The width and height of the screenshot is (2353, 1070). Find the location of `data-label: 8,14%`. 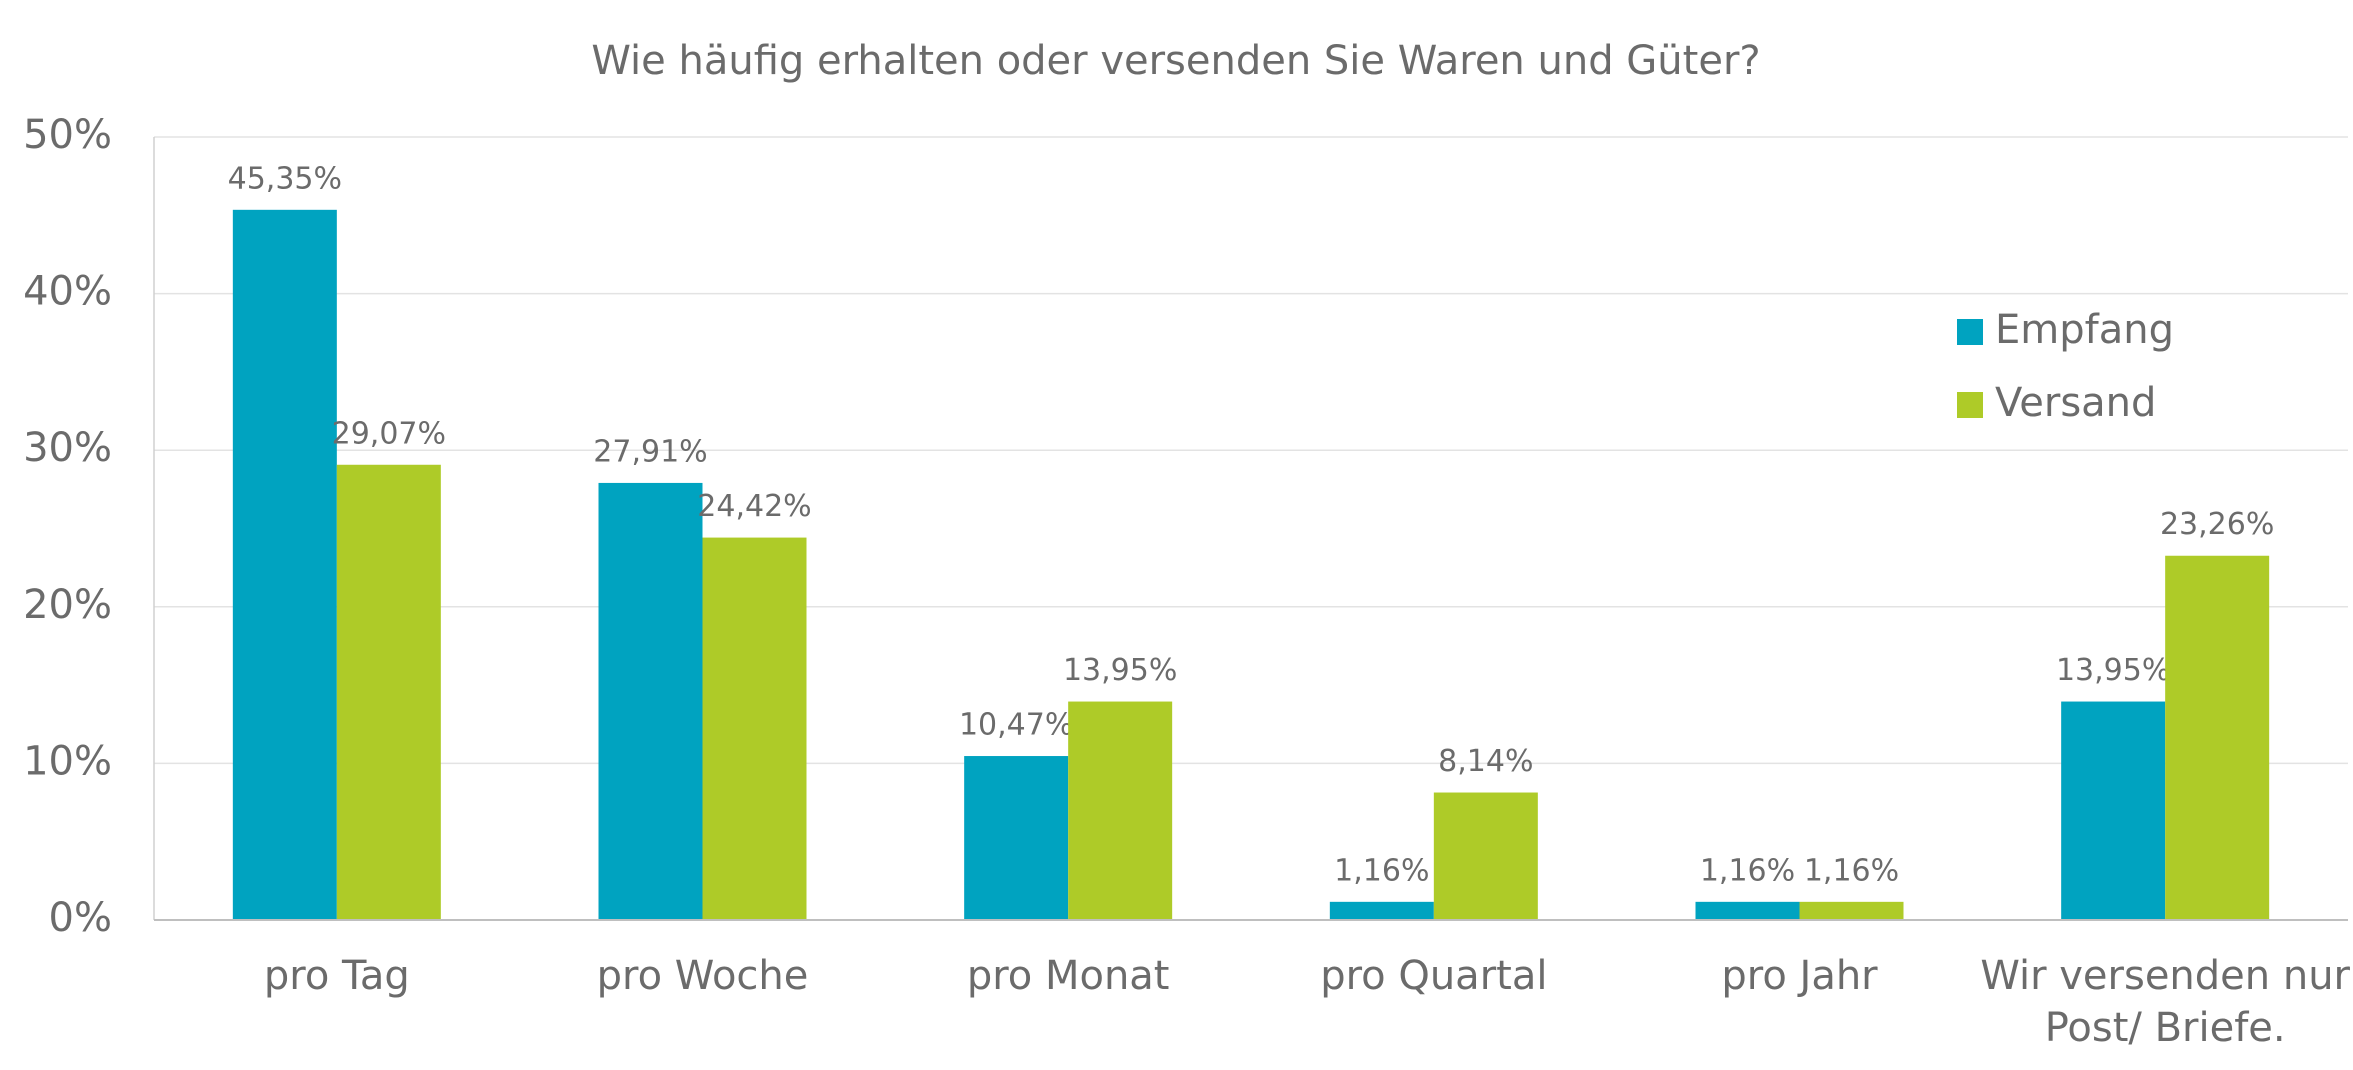

data-label: 8,14% is located at coordinates (1485, 761).